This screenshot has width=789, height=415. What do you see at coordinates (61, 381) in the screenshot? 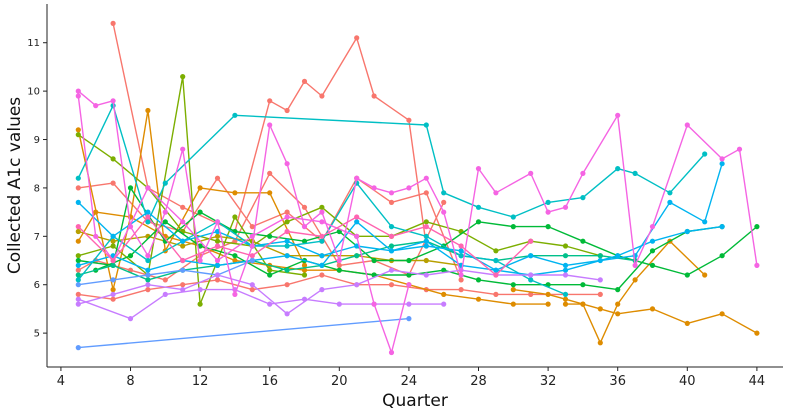
I see `x-tick-label: 4` at bounding box center [61, 381].